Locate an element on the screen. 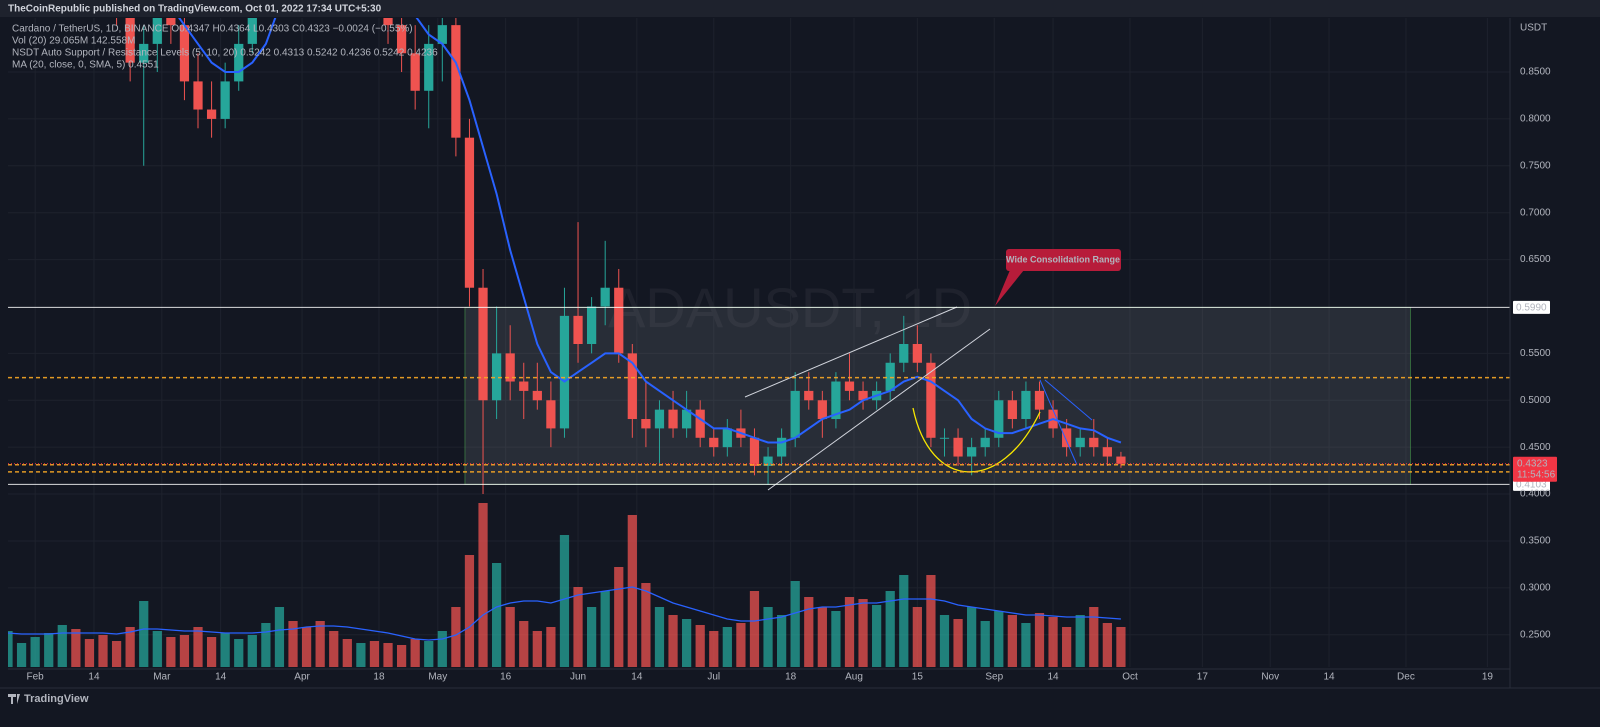  volume-ma-line is located at coordinates (564, 613).